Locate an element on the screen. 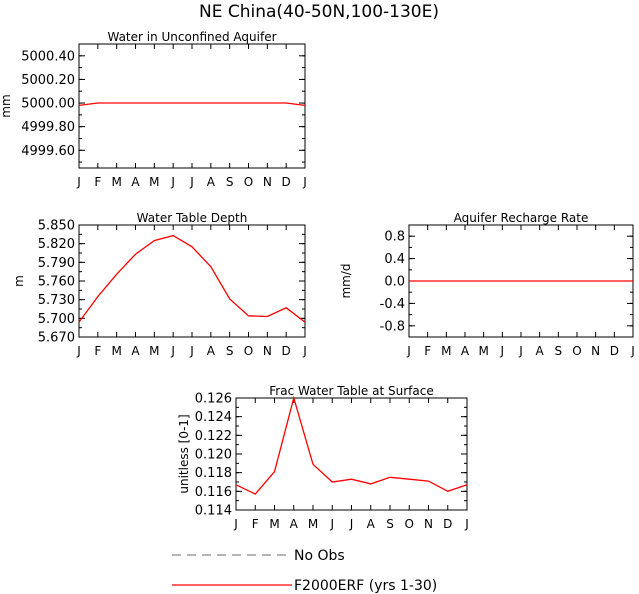  y-tick-label: 0.118 is located at coordinates (213, 473).